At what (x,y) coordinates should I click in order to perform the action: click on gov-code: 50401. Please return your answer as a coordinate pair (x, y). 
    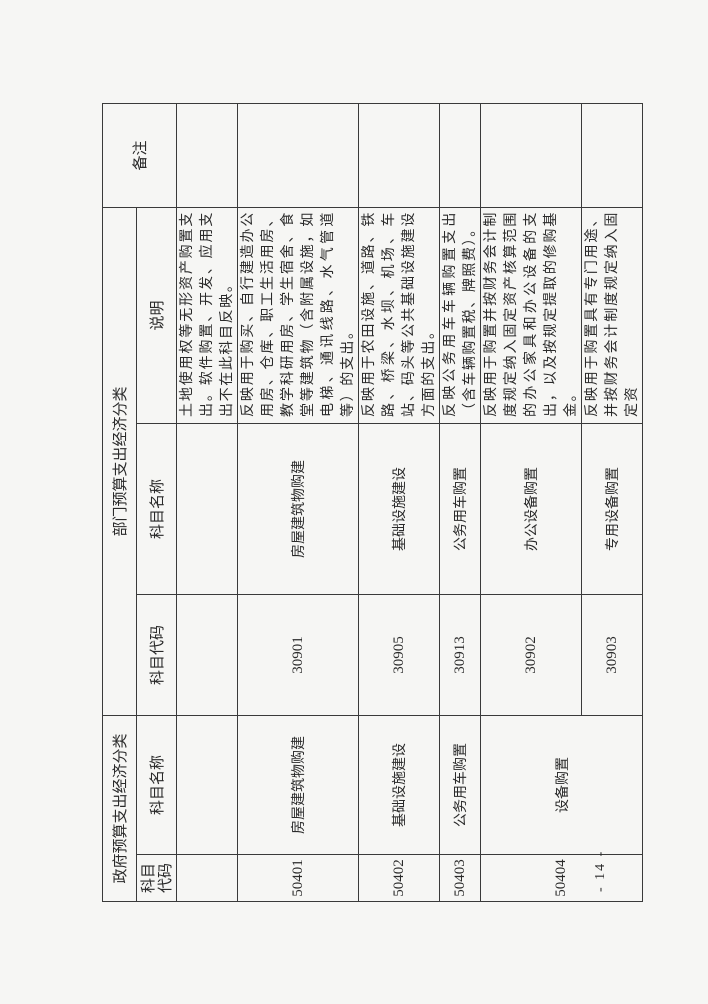
    Looking at the image, I should click on (298, 878).